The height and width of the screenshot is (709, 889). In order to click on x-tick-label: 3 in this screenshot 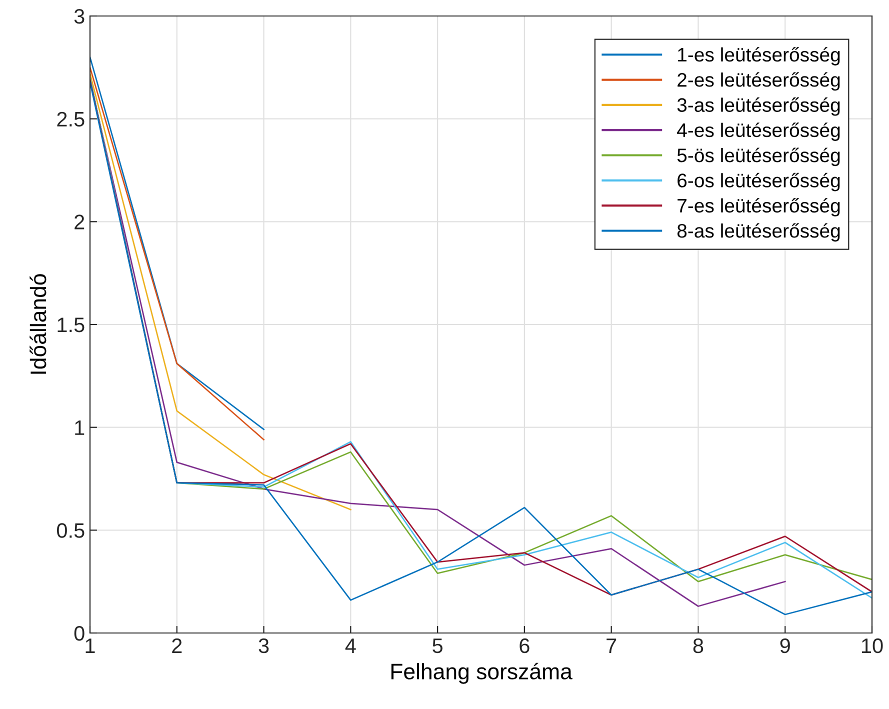, I will do `click(263, 646)`.